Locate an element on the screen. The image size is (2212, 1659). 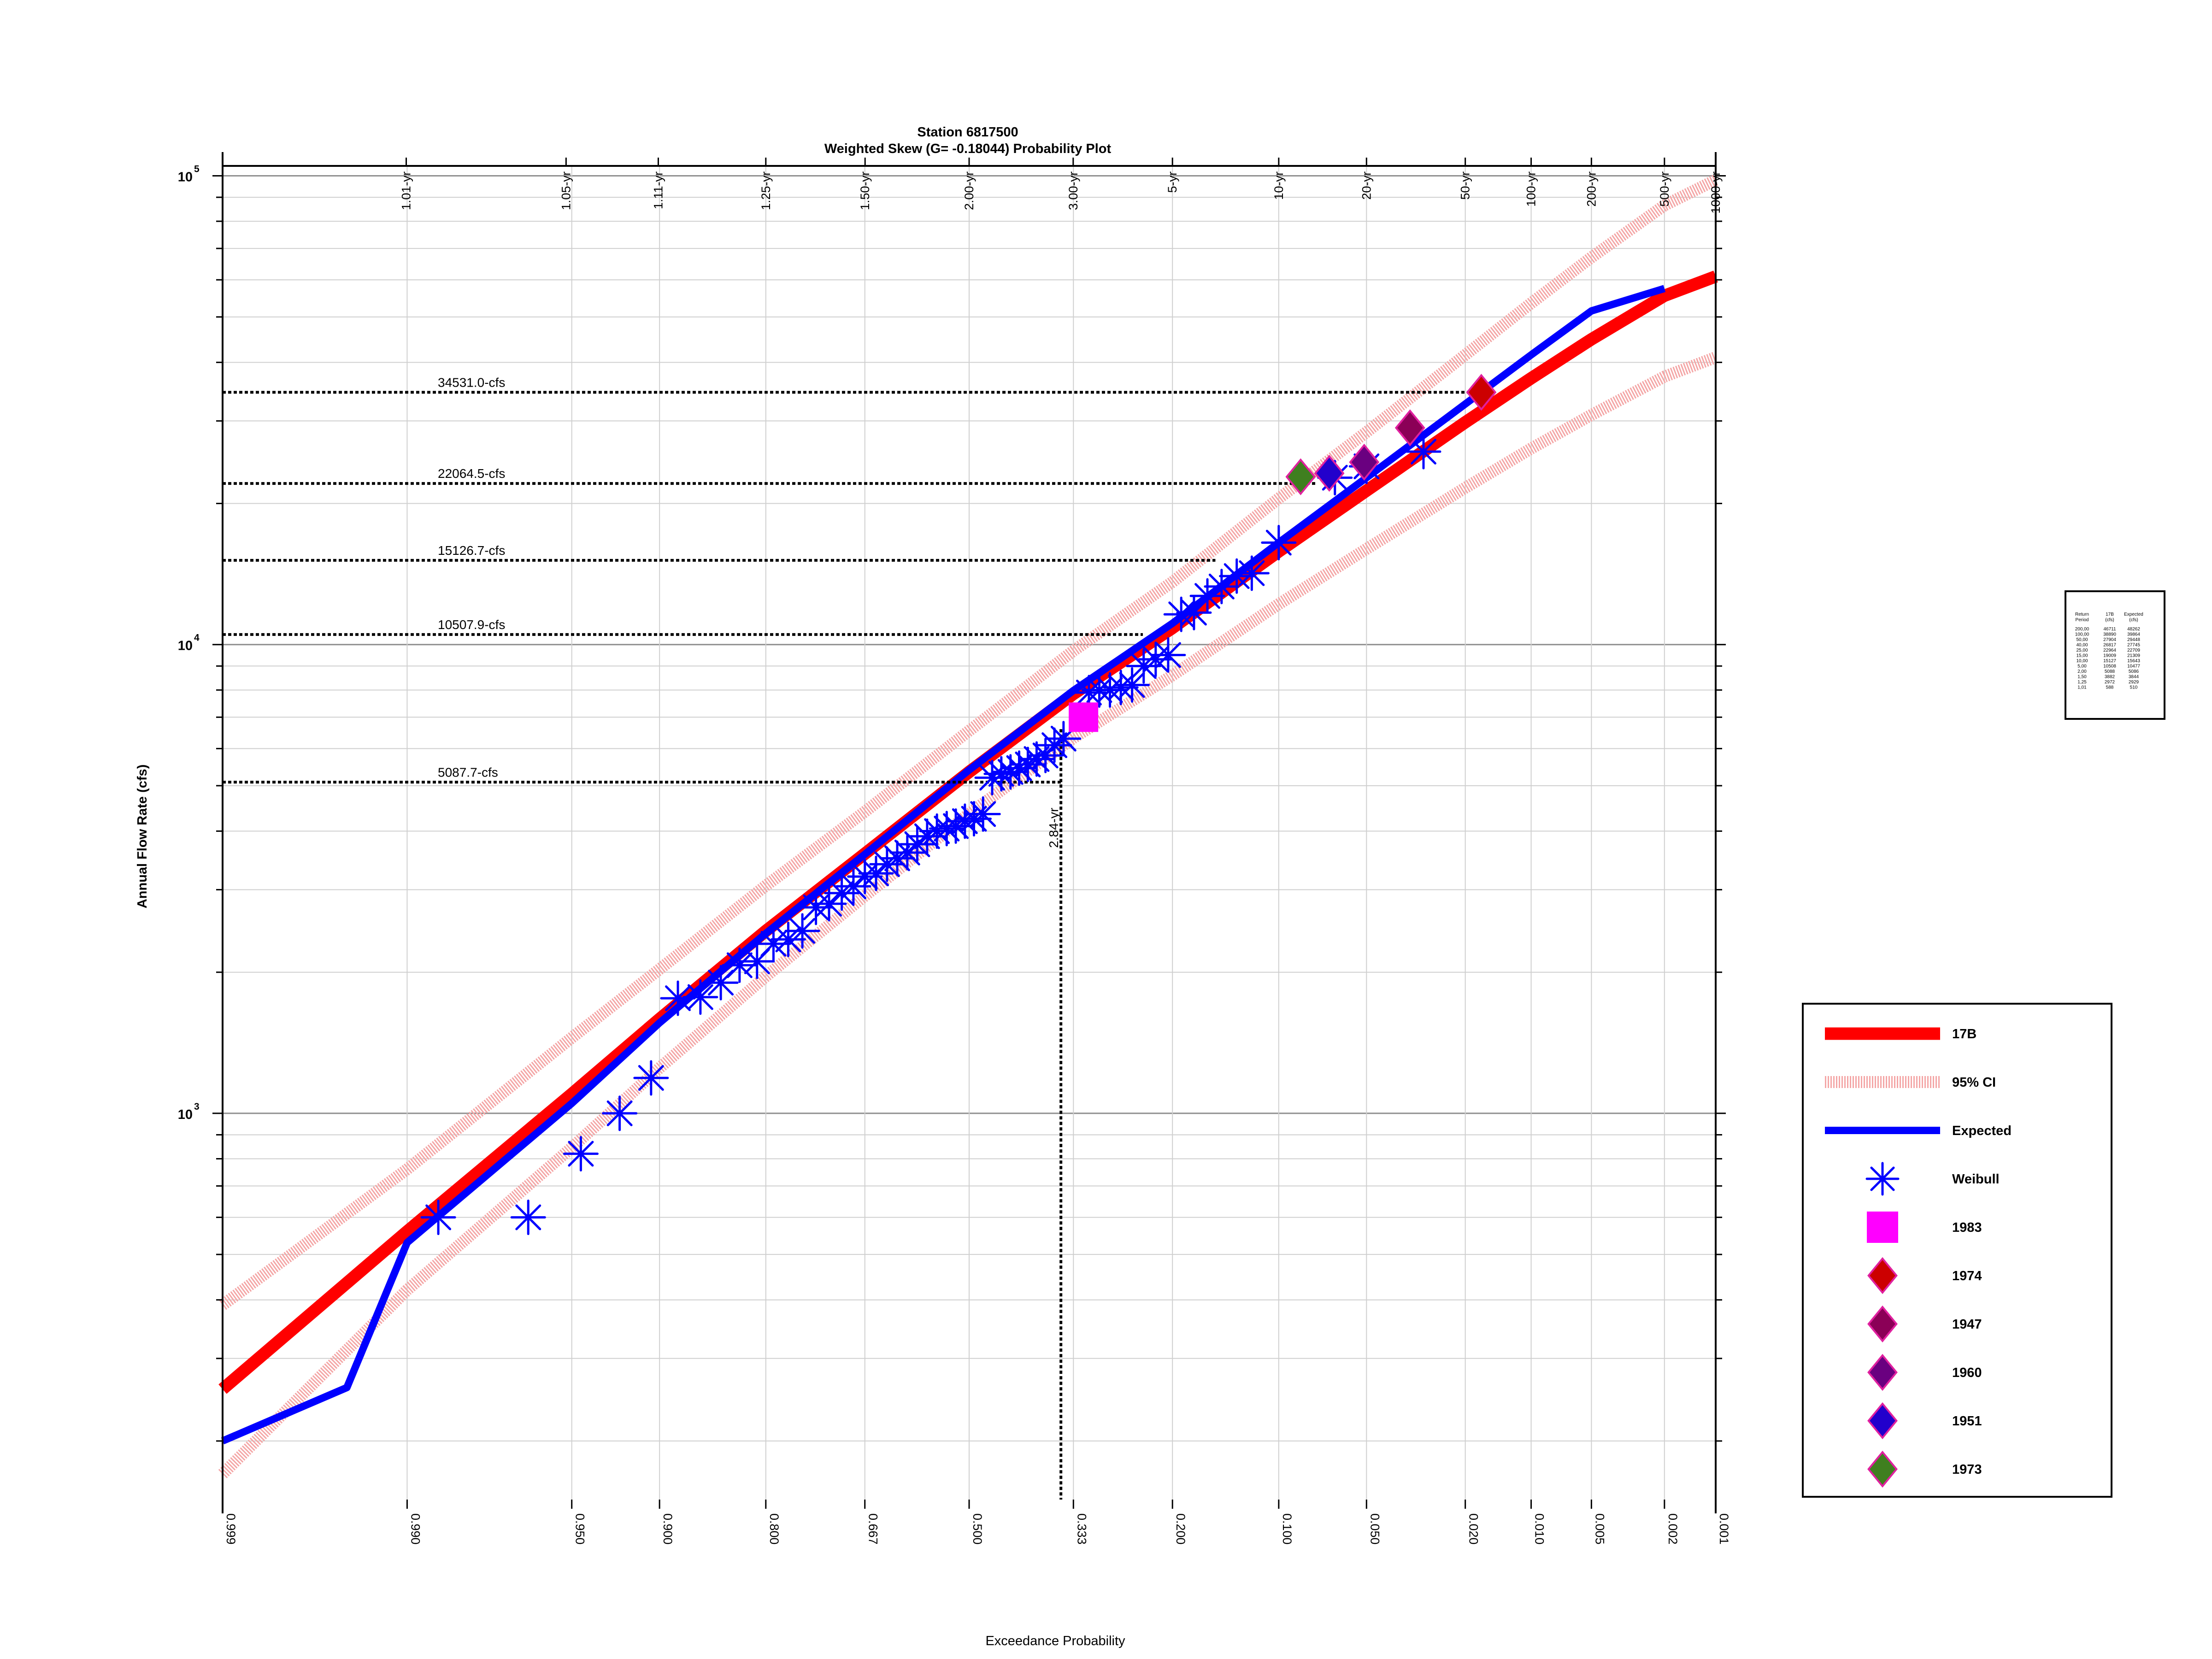
legend-entry: 1960 is located at coordinates (1924, 1372).